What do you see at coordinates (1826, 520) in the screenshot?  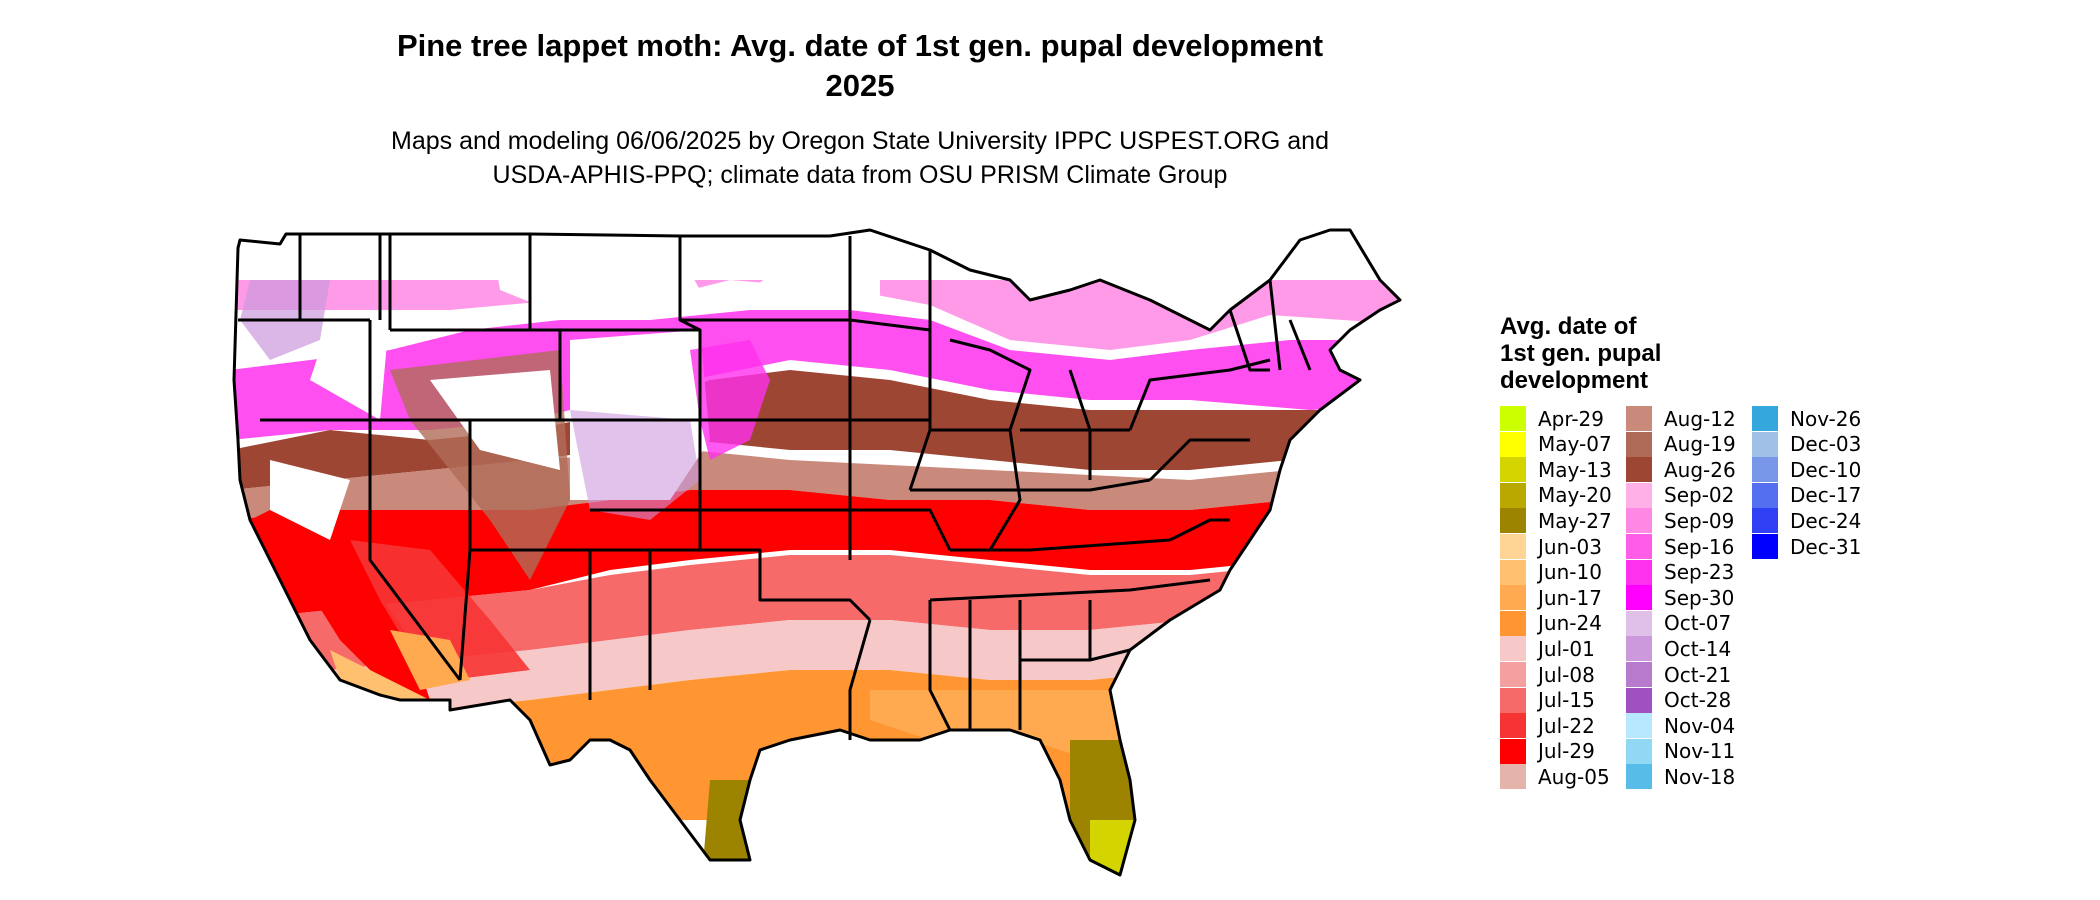 I see `legend-label: Dec-24` at bounding box center [1826, 520].